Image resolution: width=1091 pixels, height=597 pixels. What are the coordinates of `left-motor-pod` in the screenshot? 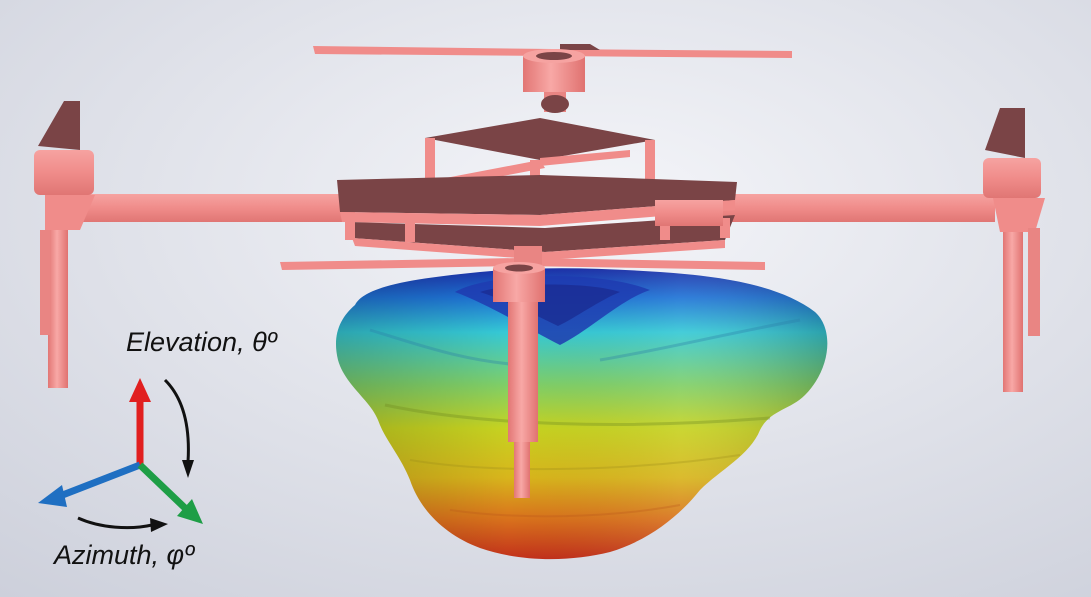 It's located at (64, 244).